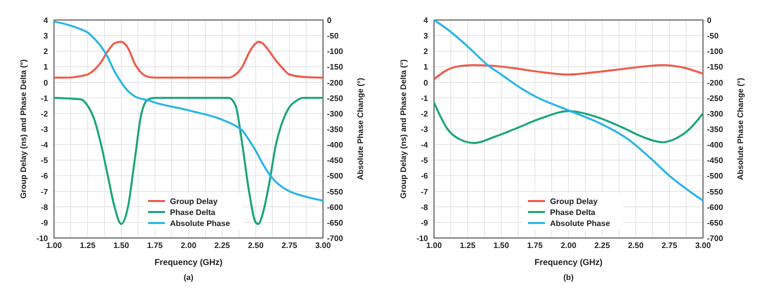 The height and width of the screenshot is (290, 761). Describe the element at coordinates (189, 277) in the screenshot. I see `text: (a)` at that location.